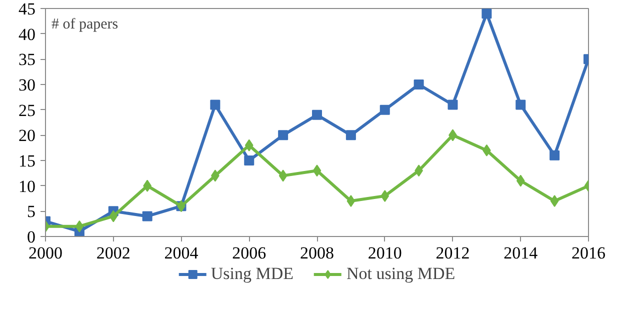  Describe the element at coordinates (27, 34) in the screenshot. I see `y-tick-label: 40` at that location.